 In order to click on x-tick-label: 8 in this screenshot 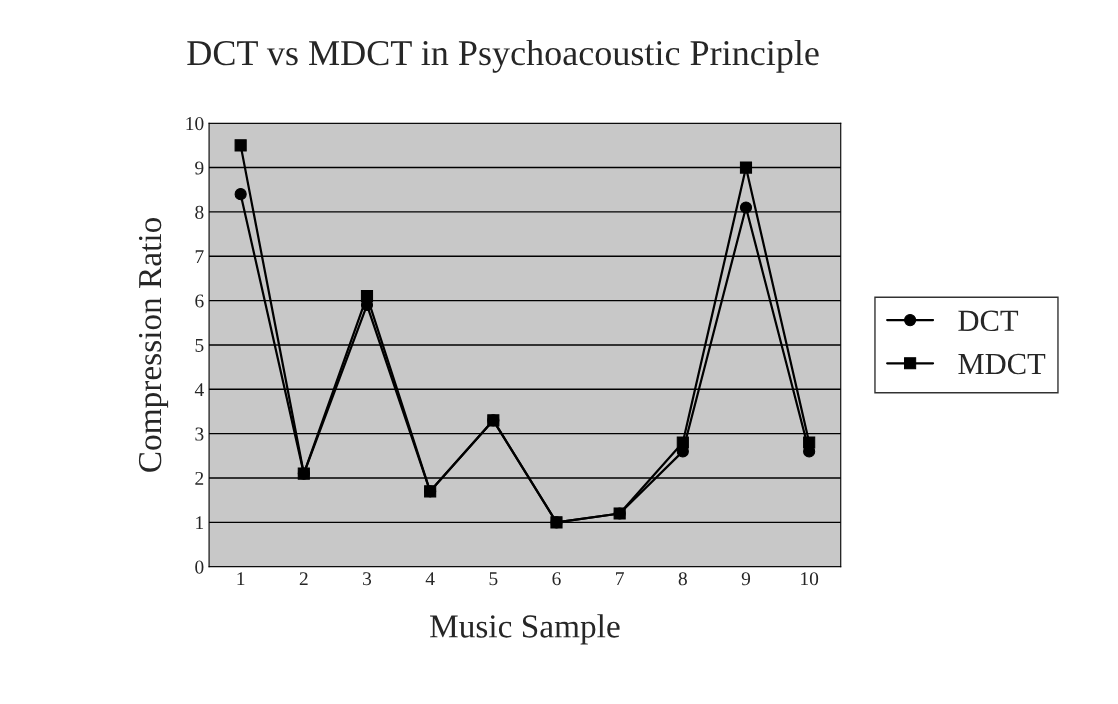, I will do `click(682, 579)`.